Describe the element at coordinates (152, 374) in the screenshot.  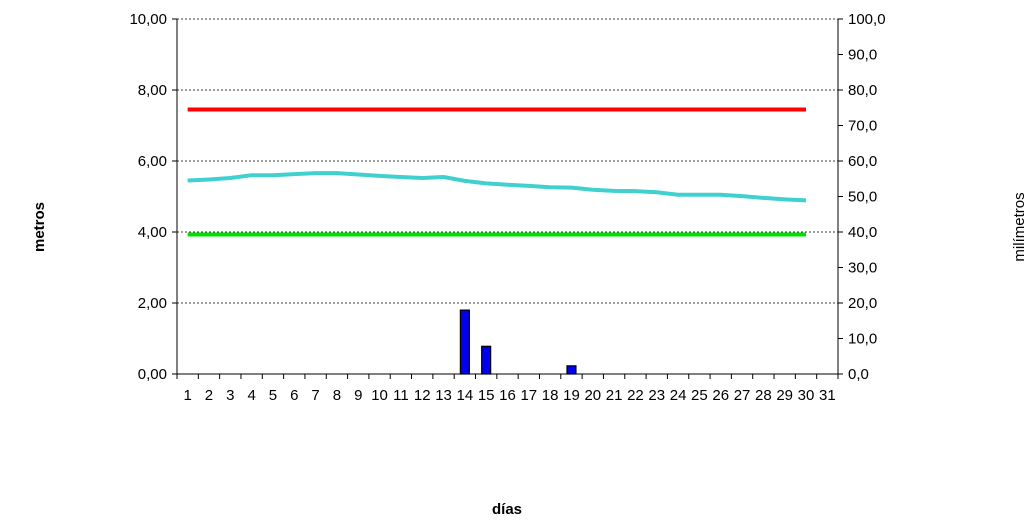
I see `y-left-tick-label: 0,00` at that location.